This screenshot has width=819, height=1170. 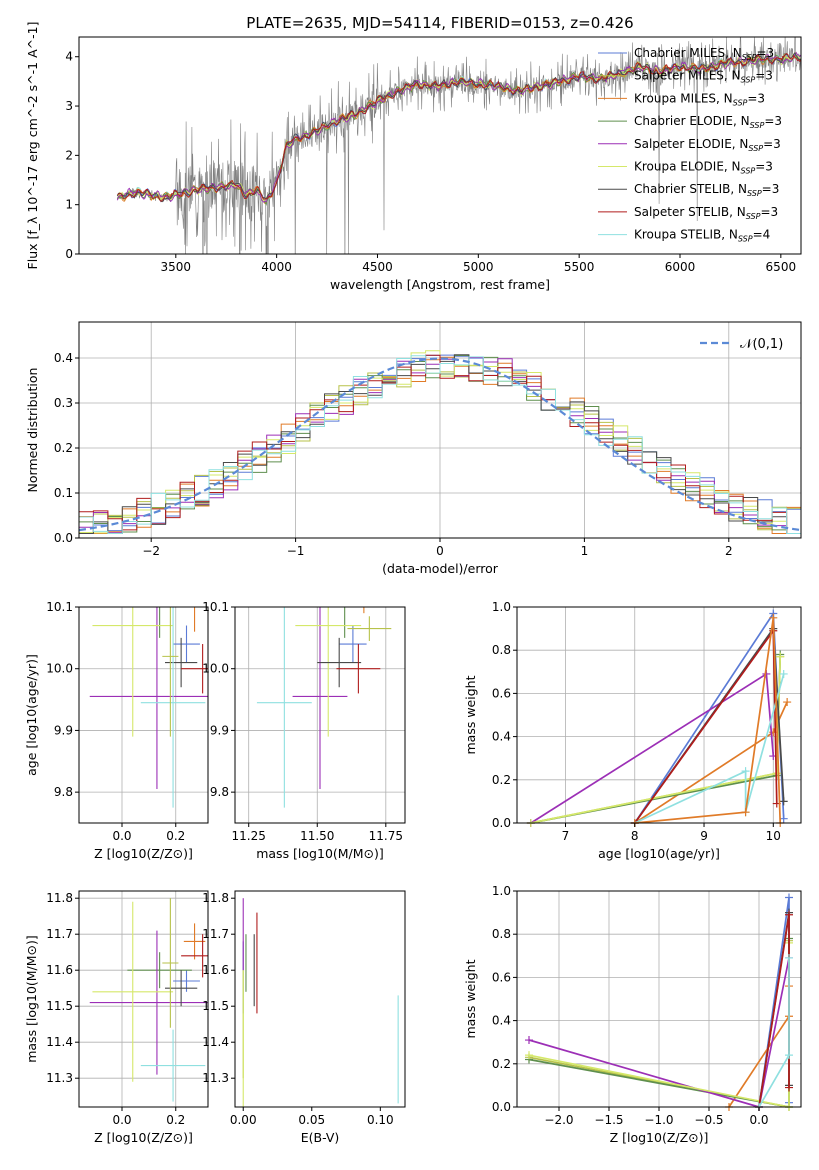 What do you see at coordinates (761, 344) in the screenshot?
I see `legend-entry-normal: 𝒩(0,1)` at bounding box center [761, 344].